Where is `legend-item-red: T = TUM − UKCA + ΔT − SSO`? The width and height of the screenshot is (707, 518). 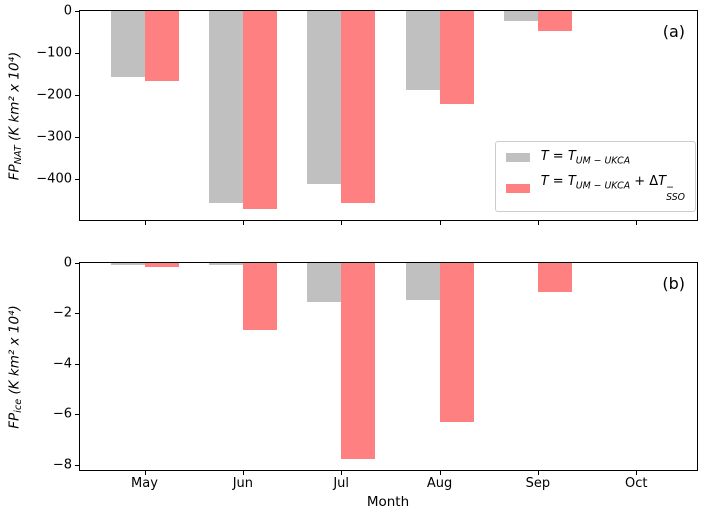 legend-item-red: T = TUM − UKCA + ΔT − SSO is located at coordinates (595, 189).